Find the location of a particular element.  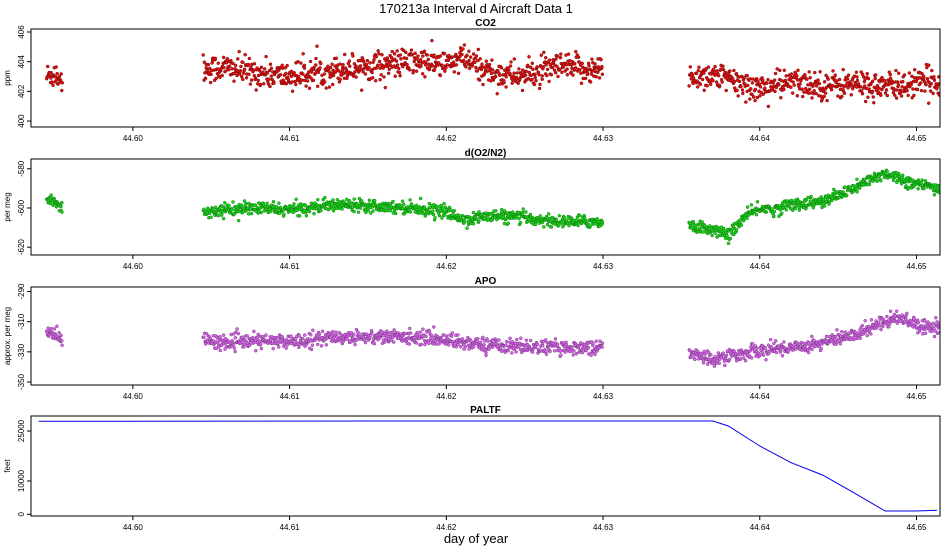

x-tick-label: 44.64 is located at coordinates (760, 527).